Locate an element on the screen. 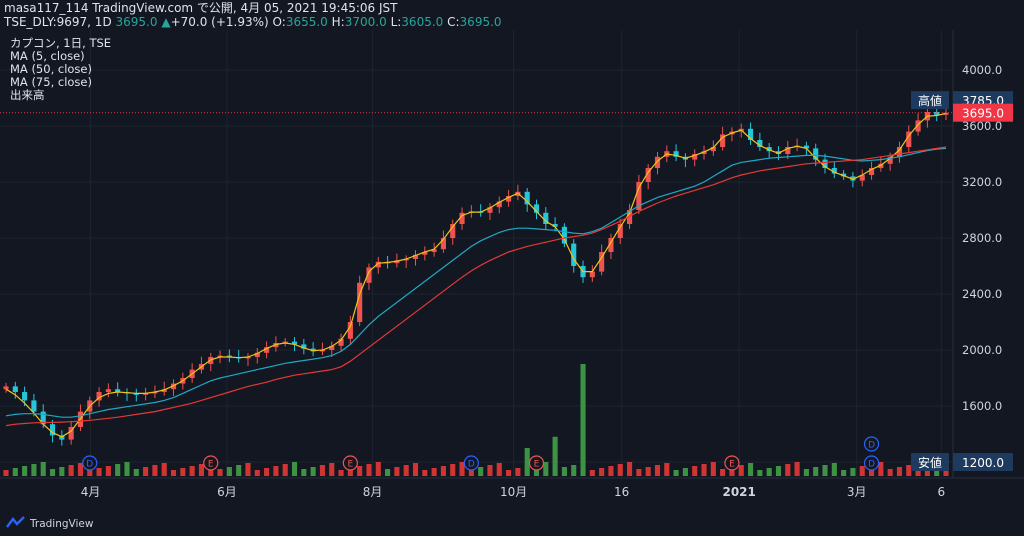  legend-volume: 出来高 is located at coordinates (27, 95).